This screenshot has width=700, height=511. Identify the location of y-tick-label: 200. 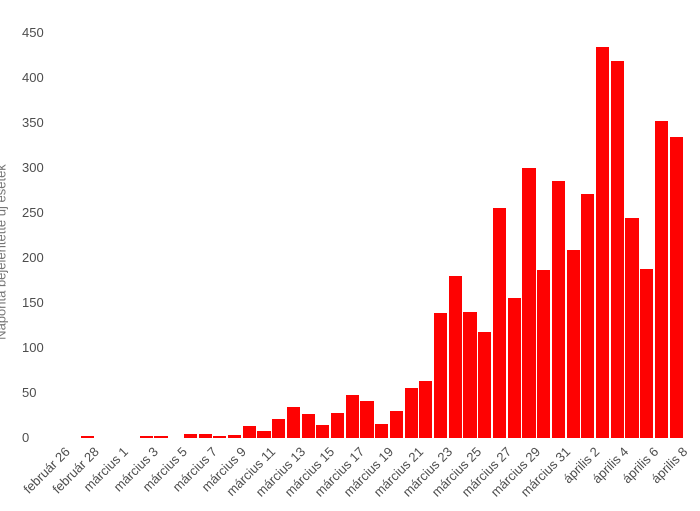
(33, 257).